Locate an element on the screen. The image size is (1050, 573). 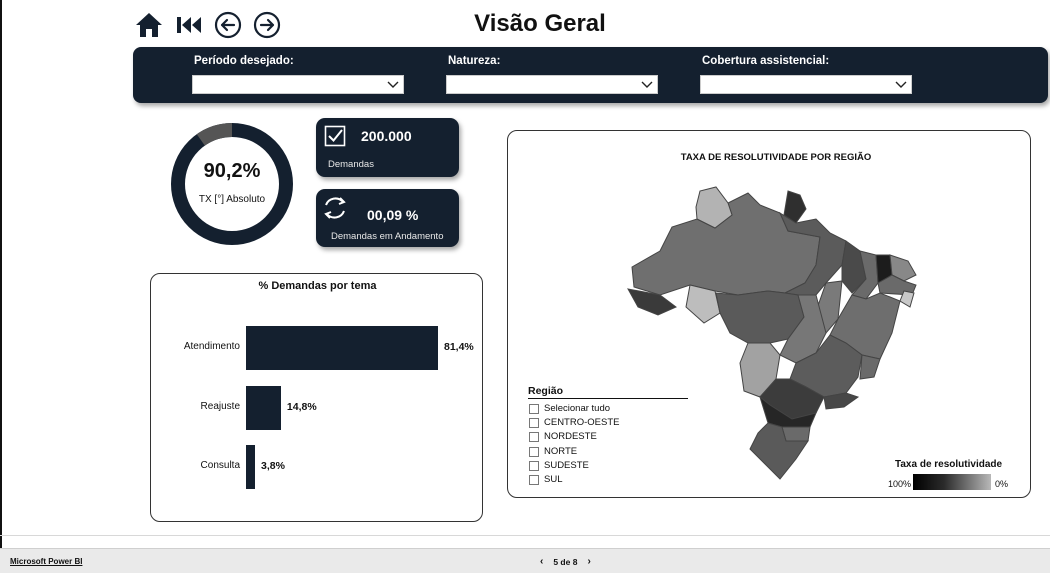
map-state-rio-grande-do-sul is located at coordinates (779, 451).